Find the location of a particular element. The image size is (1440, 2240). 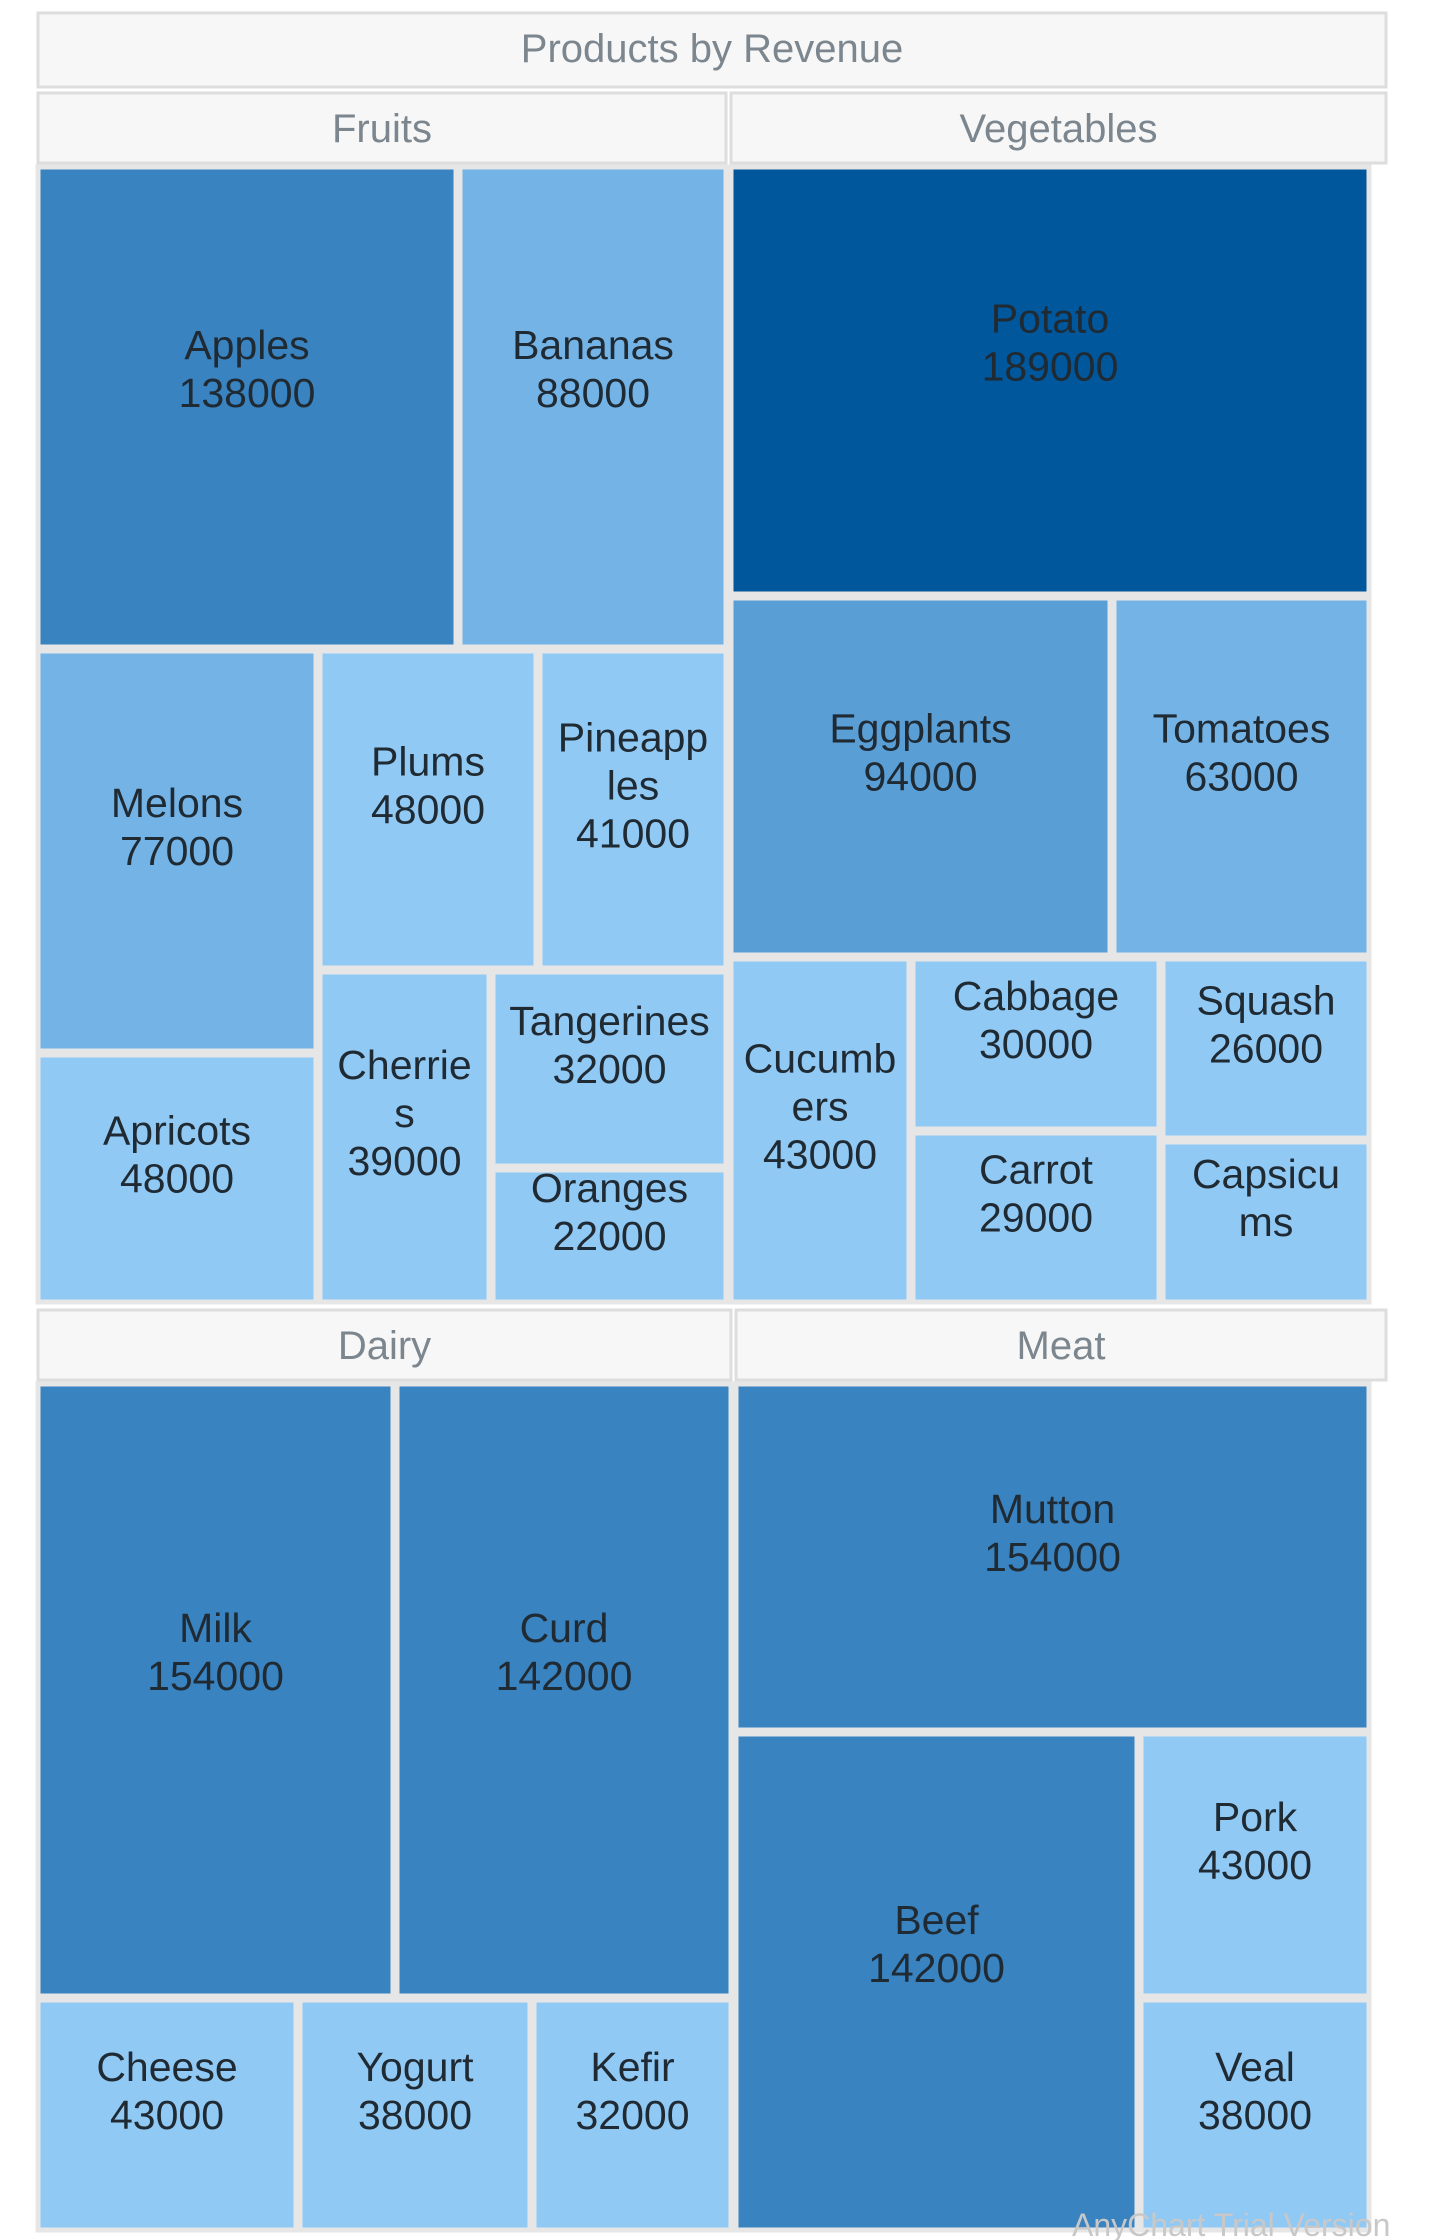

tile-rect-tangerines is located at coordinates (609, 1069).